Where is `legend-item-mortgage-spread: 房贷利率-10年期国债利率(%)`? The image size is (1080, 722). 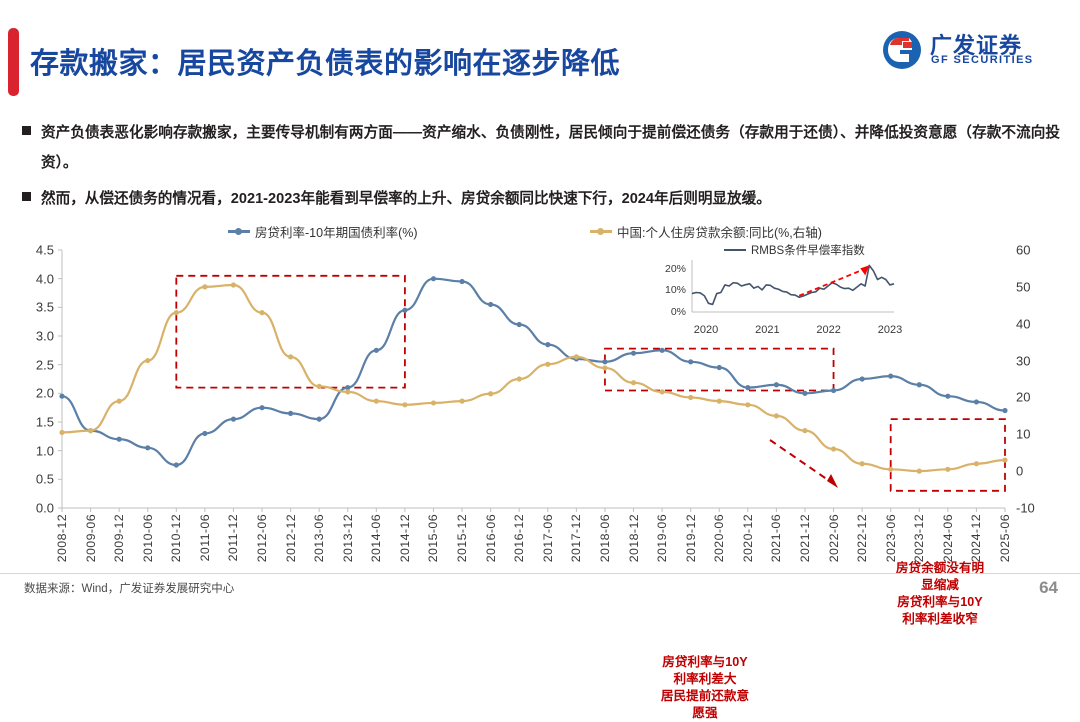 legend-item-mortgage-spread: 房贷利率-10年期国债利率(%) is located at coordinates (323, 231).